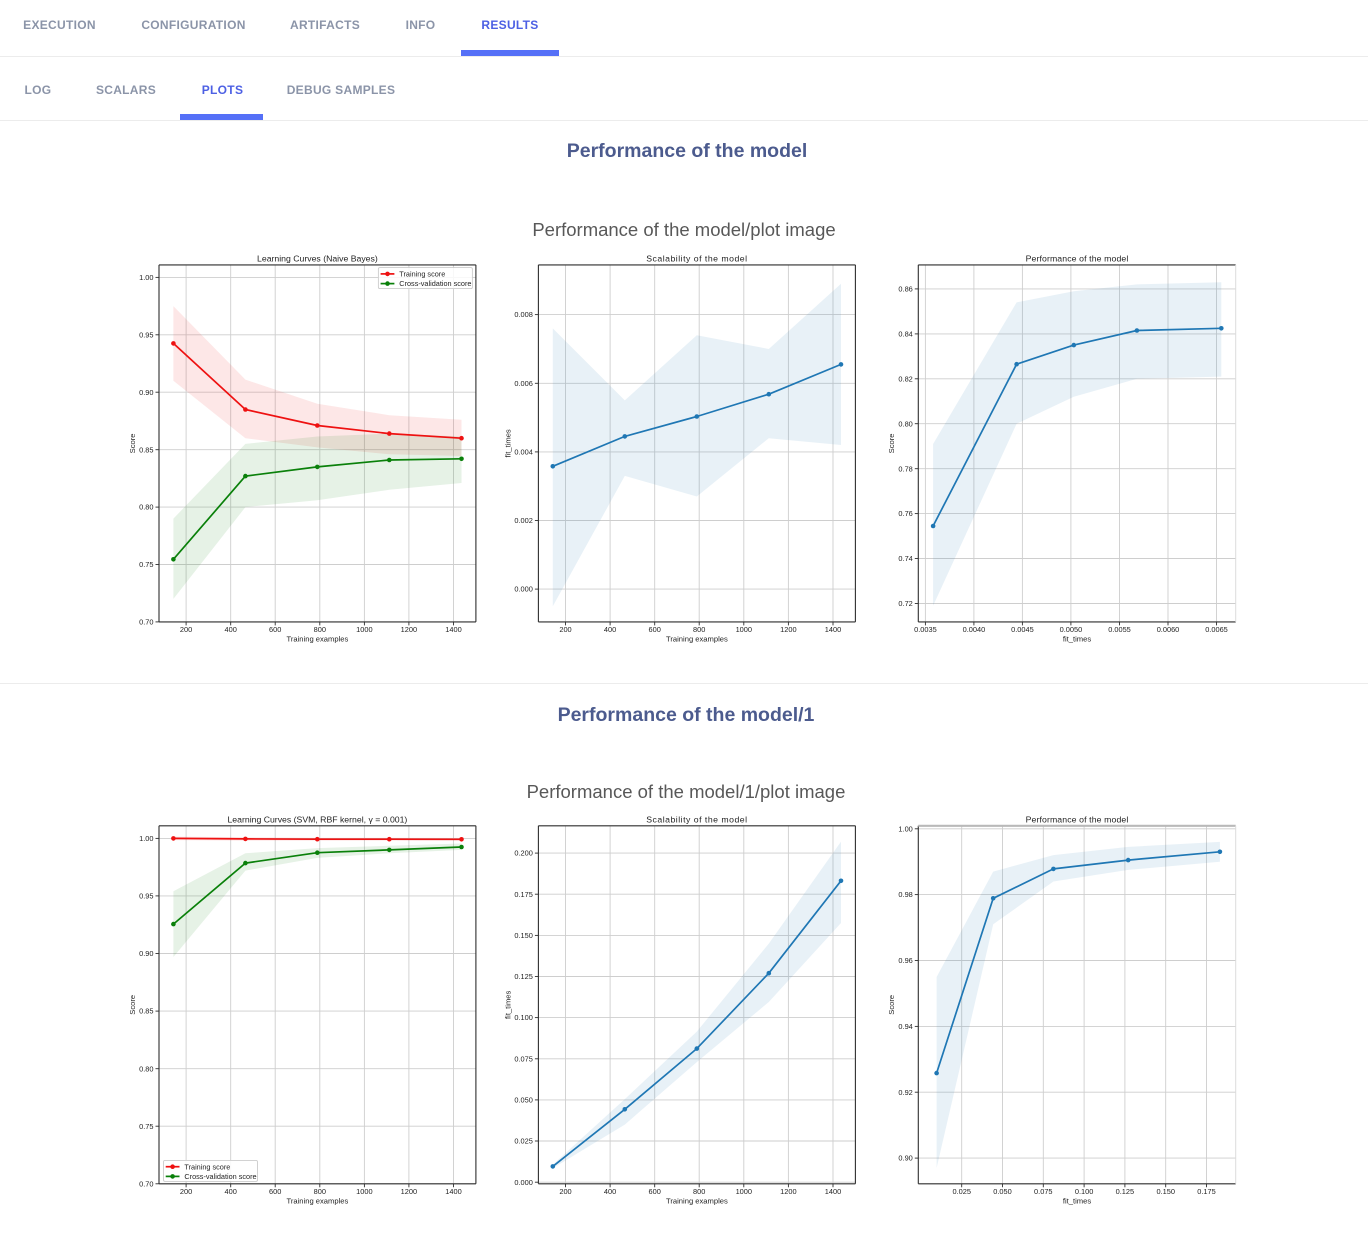 The image size is (1368, 1244). Describe the element at coordinates (523, 520) in the screenshot. I see `svg-text: 0.002` at that location.